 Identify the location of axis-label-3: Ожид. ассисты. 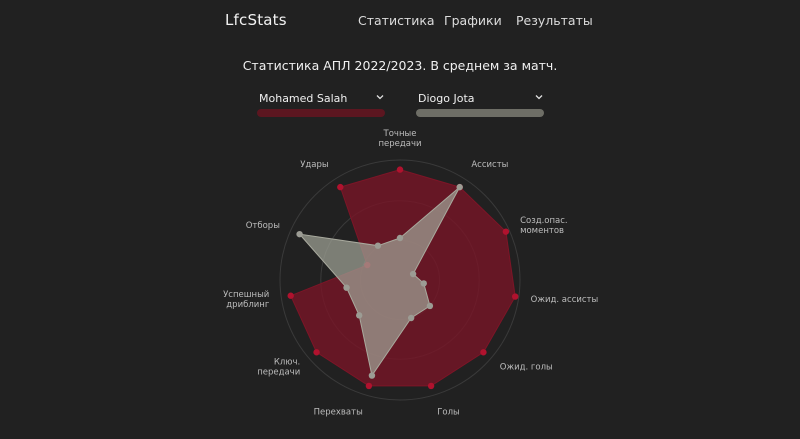
(565, 300).